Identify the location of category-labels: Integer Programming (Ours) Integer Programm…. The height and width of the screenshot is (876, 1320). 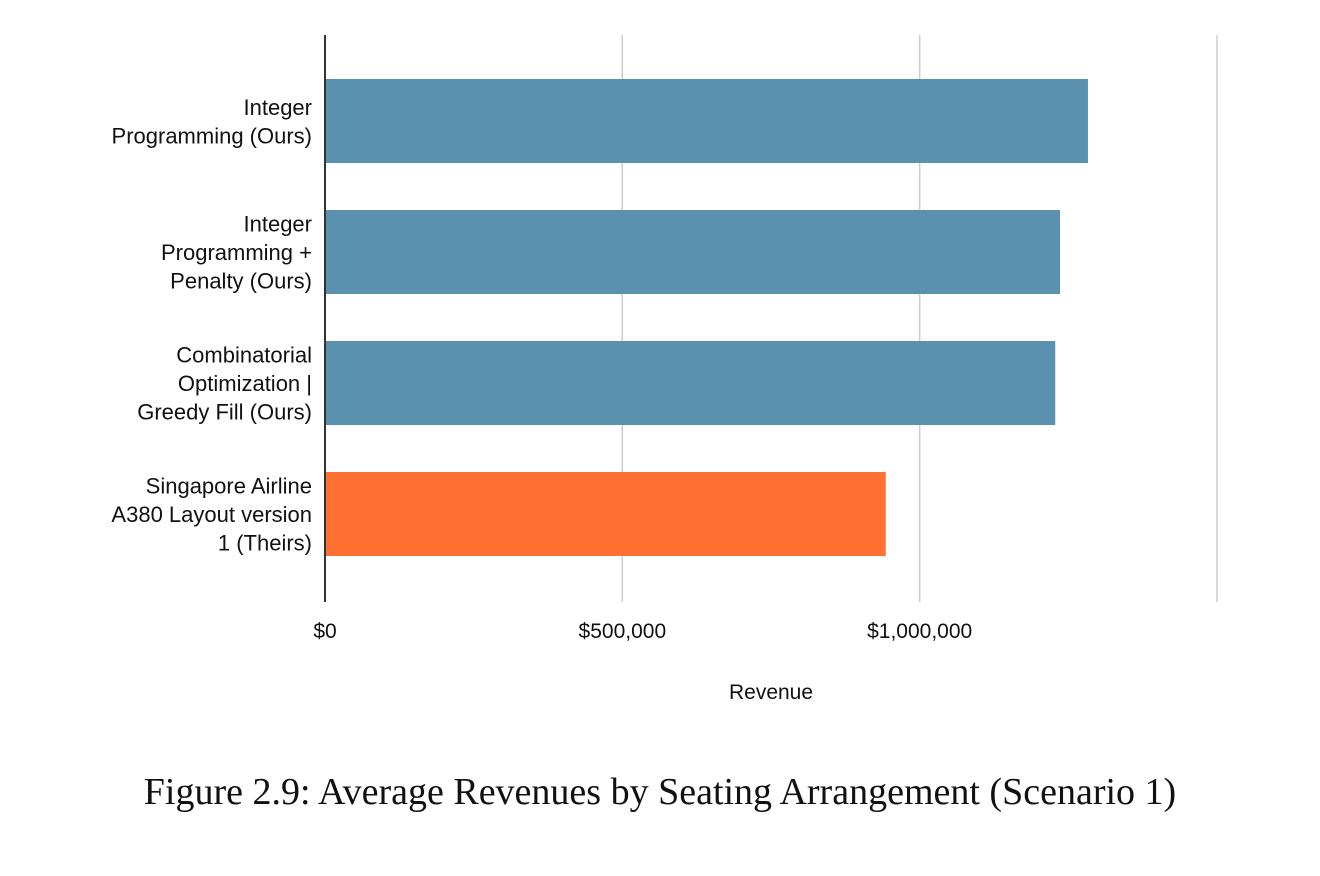
(211, 325).